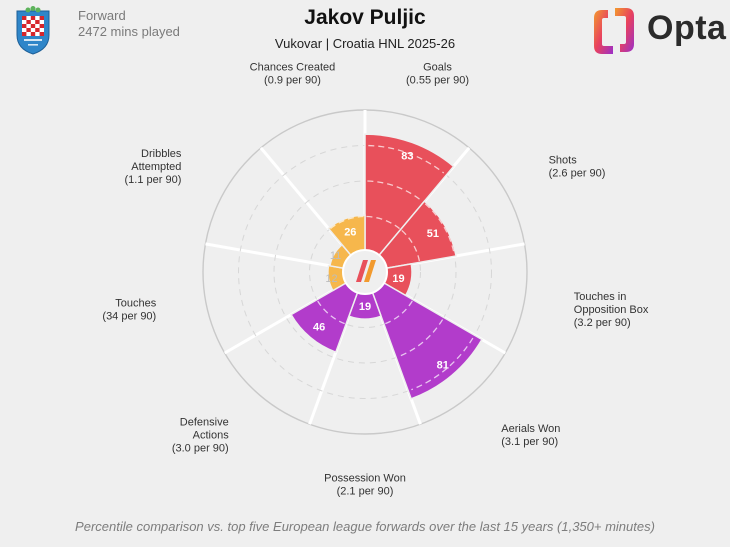 The height and width of the screenshot is (547, 730). I want to click on player-position: Forward, so click(102, 15).